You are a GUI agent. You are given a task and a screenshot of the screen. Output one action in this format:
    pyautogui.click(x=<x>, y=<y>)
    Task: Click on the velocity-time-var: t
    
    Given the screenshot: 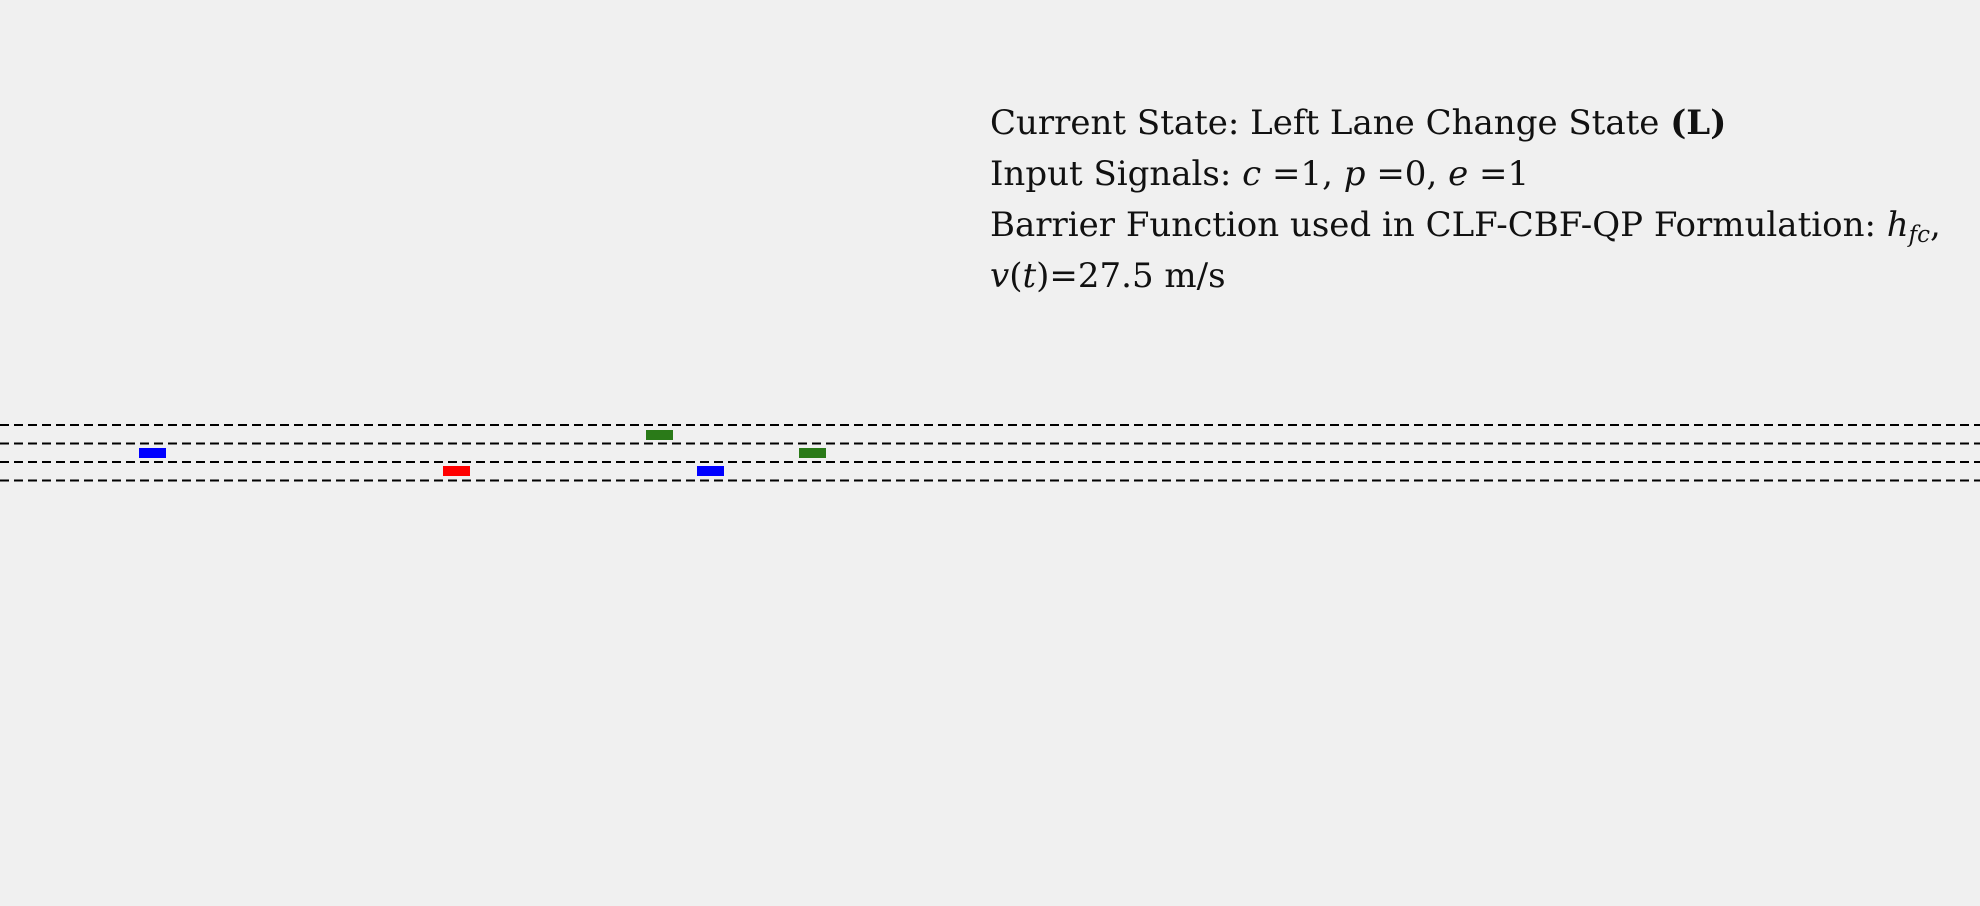 What is the action you would take?
    pyautogui.click(x=1029, y=276)
    